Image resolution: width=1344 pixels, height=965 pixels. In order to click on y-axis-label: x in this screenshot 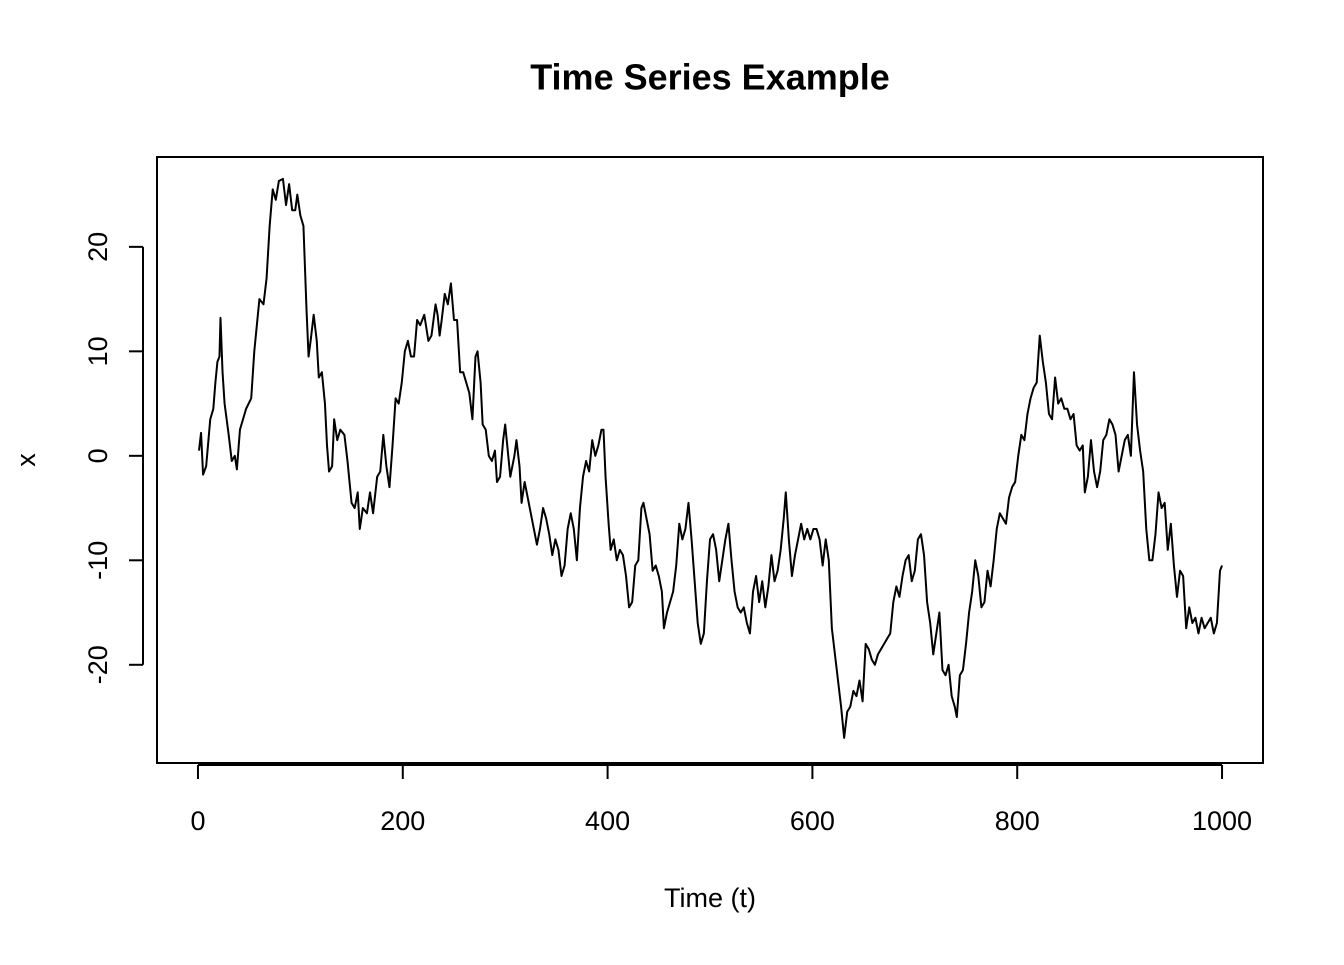, I will do `click(26, 460)`.